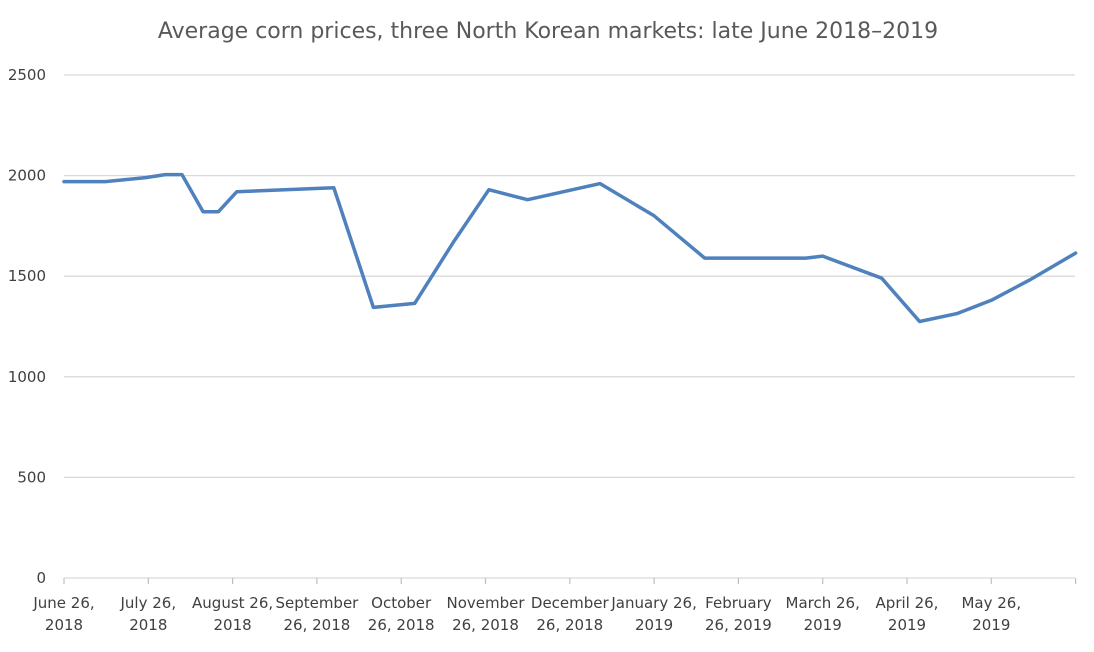 The image size is (1094, 652). I want to click on x-tick-label: April 26, 2019, so click(907, 614).